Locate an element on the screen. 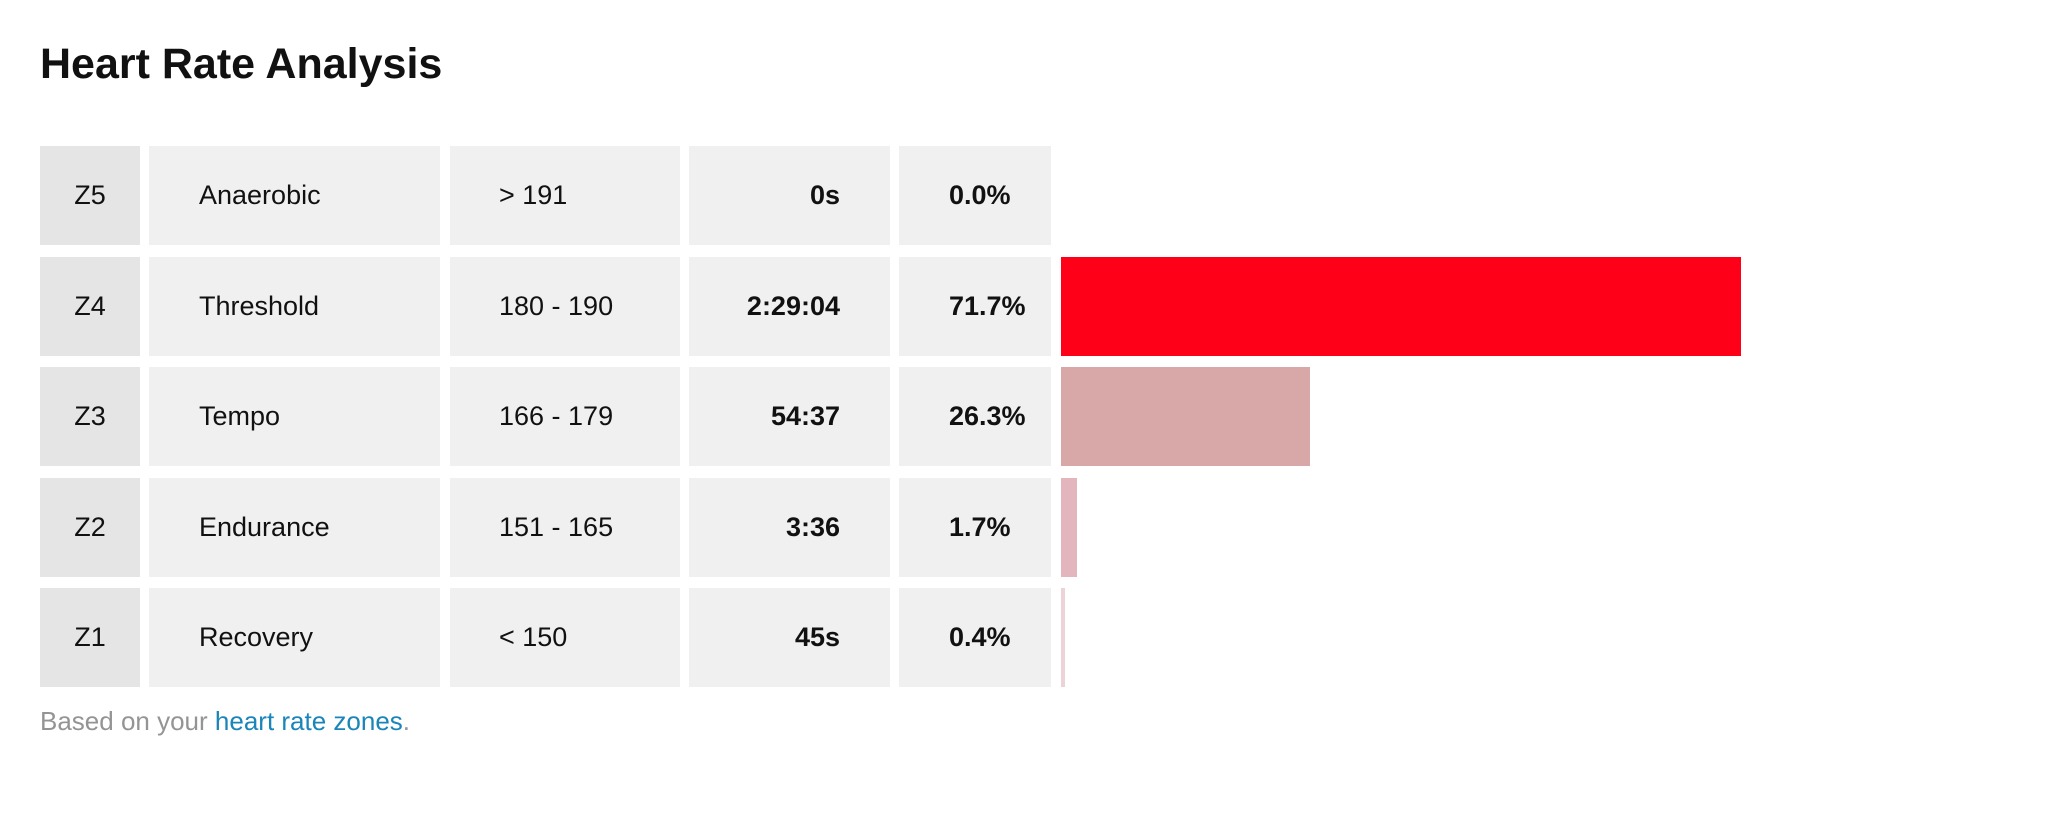 This screenshot has height=836, width=2070. zone-row: Z1 Recovery < 150 45s 0.4% is located at coordinates (1040, 637).